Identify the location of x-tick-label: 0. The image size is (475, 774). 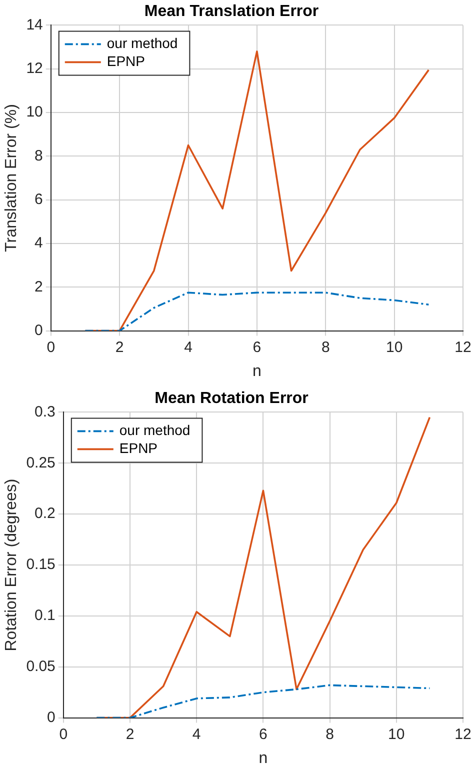
(63, 734).